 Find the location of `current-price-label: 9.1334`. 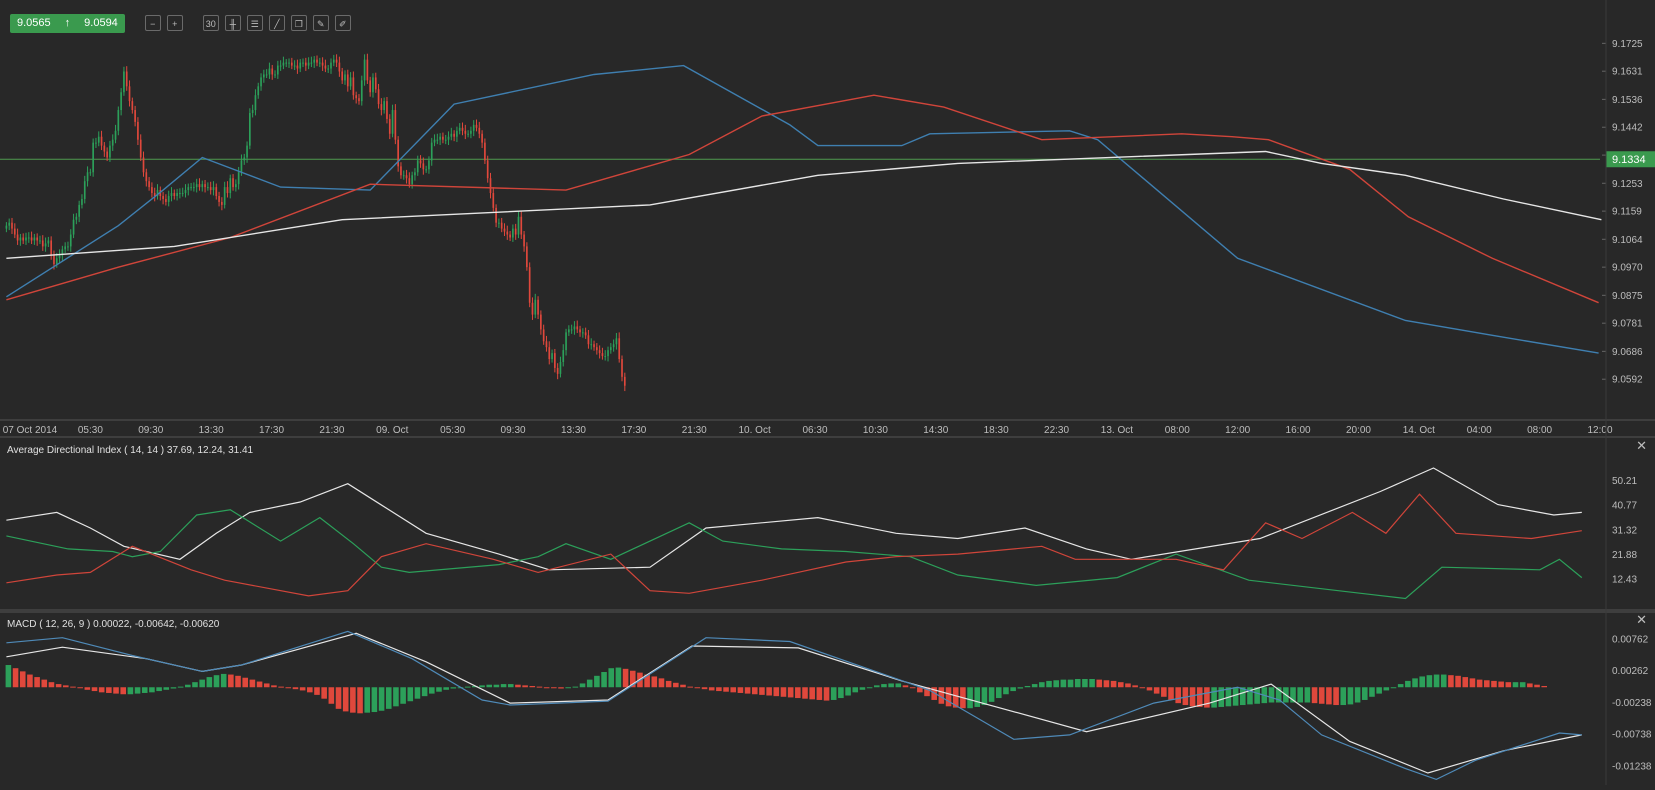

current-price-label: 9.1334 is located at coordinates (1629, 160).